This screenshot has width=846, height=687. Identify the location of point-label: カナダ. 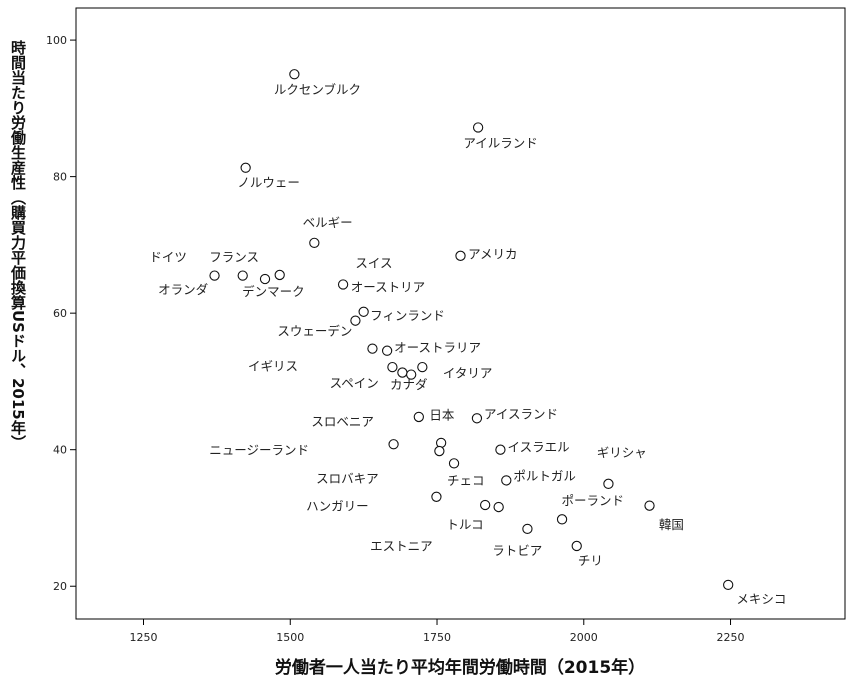
(409, 384).